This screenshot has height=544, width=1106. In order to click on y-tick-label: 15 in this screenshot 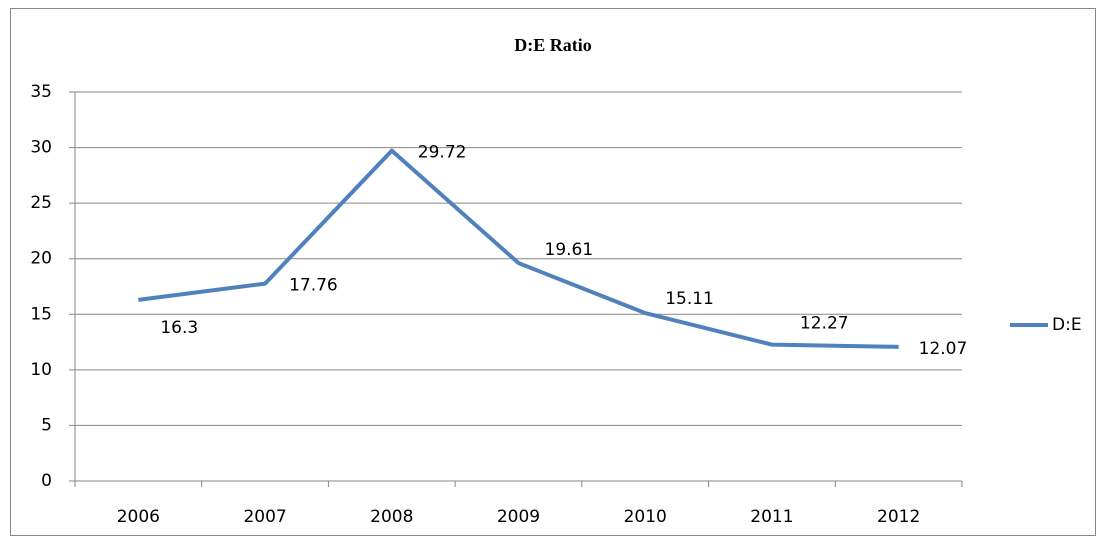, I will do `click(41, 314)`.